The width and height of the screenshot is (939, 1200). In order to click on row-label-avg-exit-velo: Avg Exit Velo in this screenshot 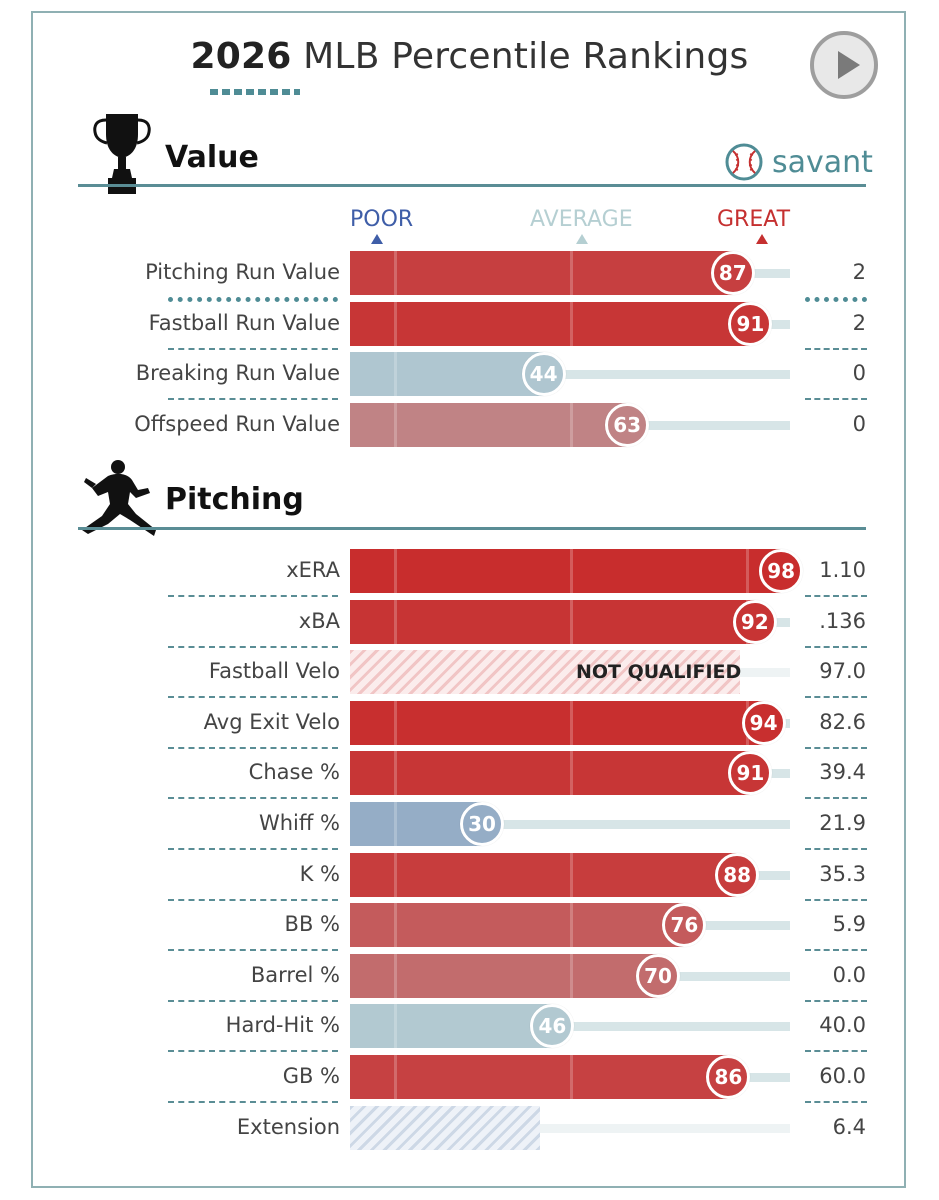, I will do `click(271, 721)`.